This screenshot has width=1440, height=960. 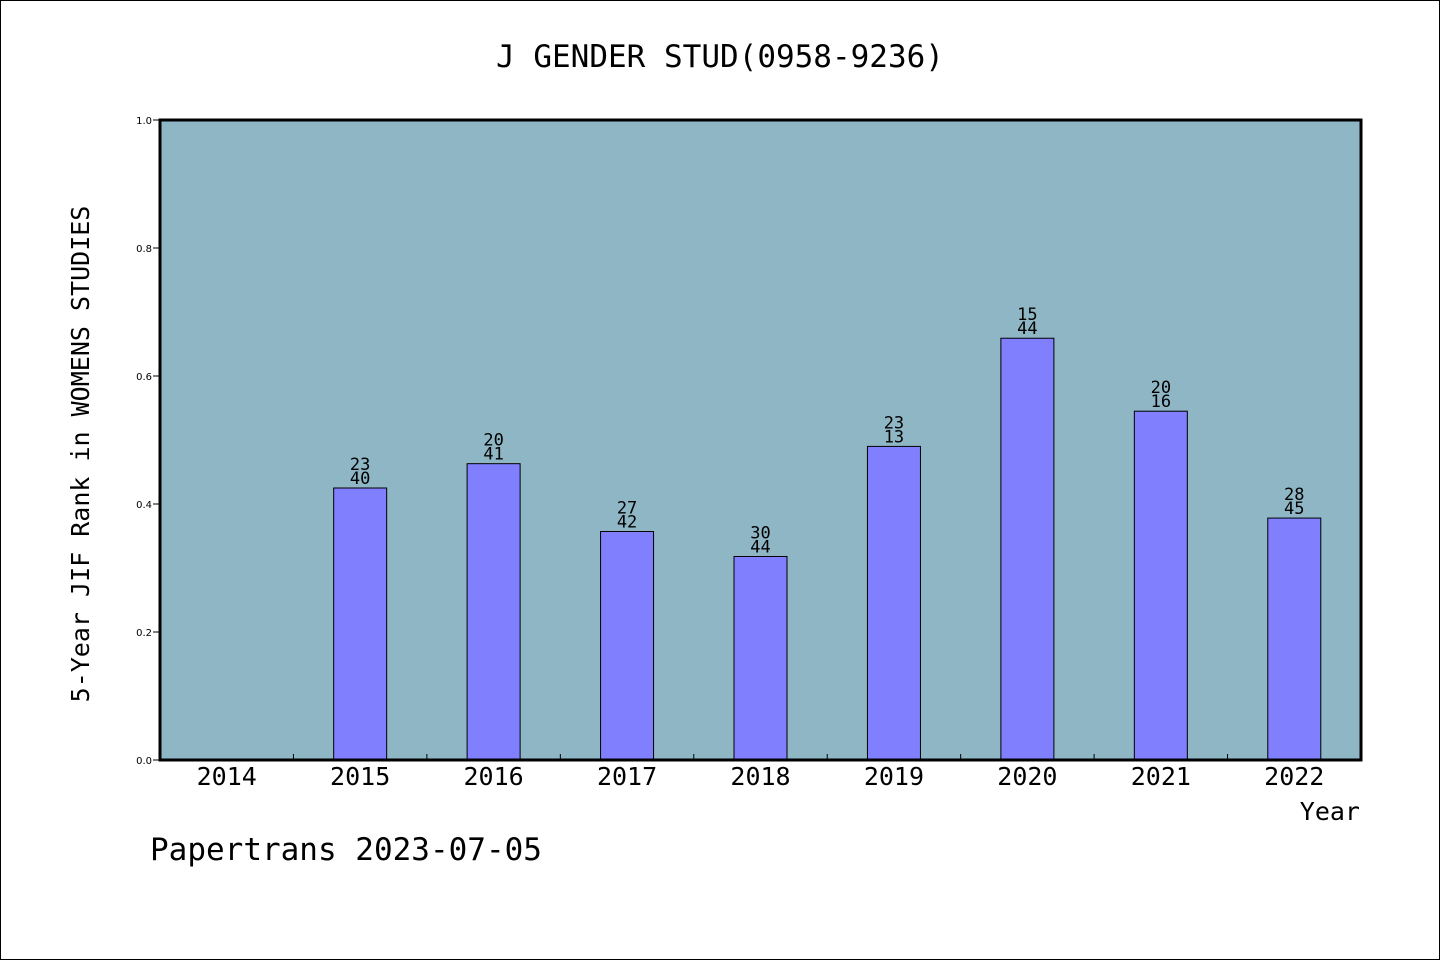 What do you see at coordinates (346, 850) in the screenshot?
I see `footer-credit: Papertrans 2023-07-05` at bounding box center [346, 850].